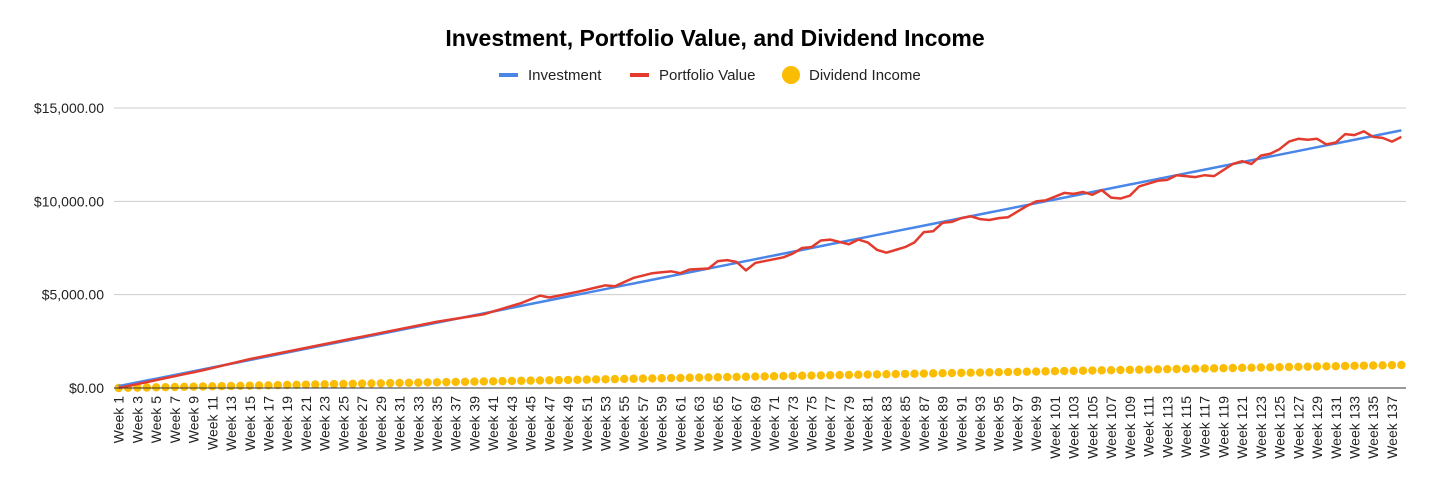 Image resolution: width=1430 pixels, height=493 pixels. Describe the element at coordinates (662, 423) in the screenshot. I see `x-tick-label: Week 59` at that location.